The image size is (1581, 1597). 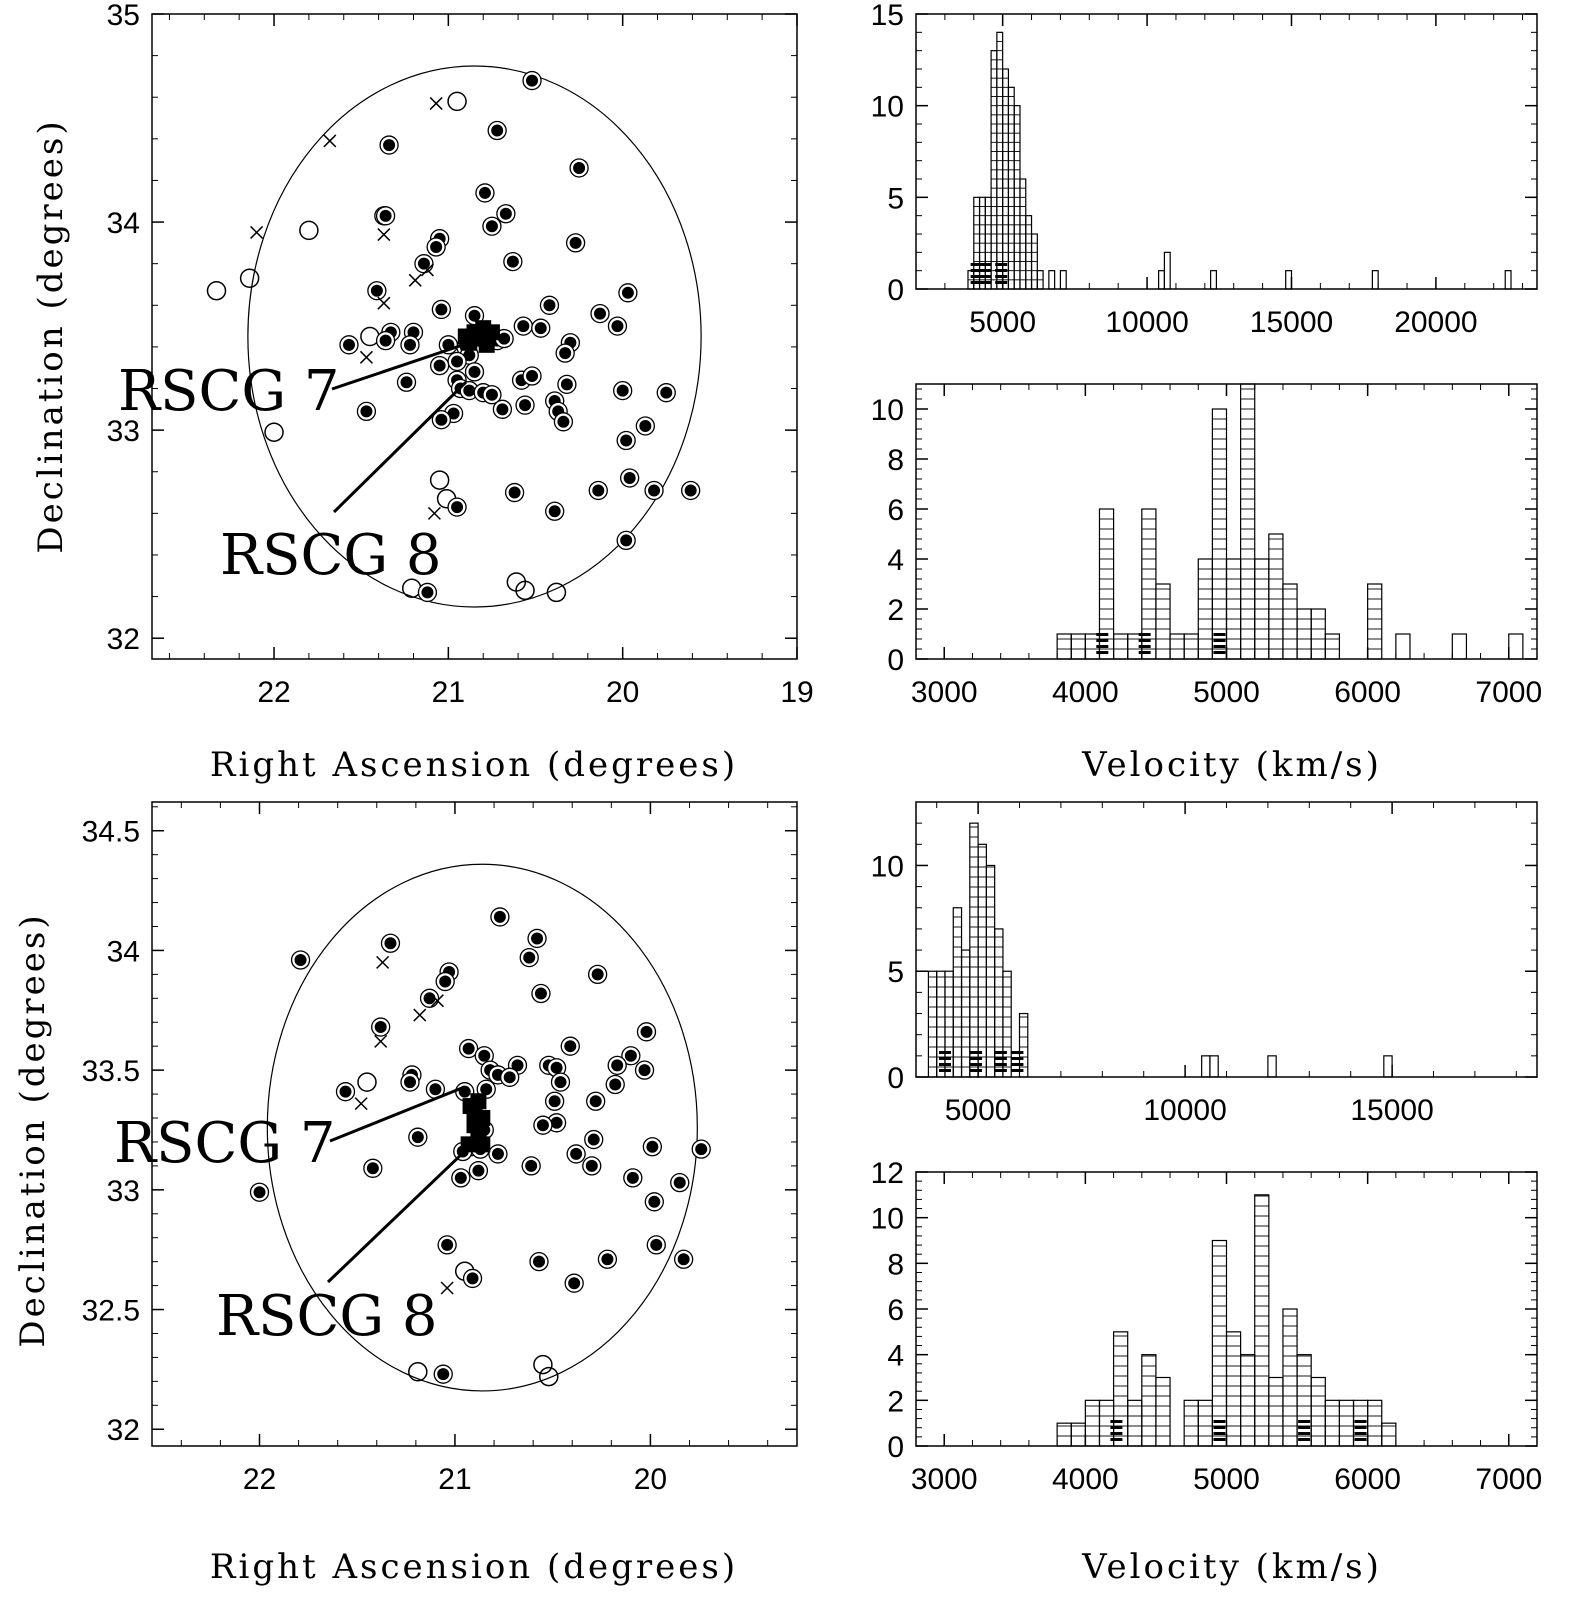 What do you see at coordinates (944, 692) in the screenshot?
I see `hist-zoom-top-xtick-label: 3000` at bounding box center [944, 692].